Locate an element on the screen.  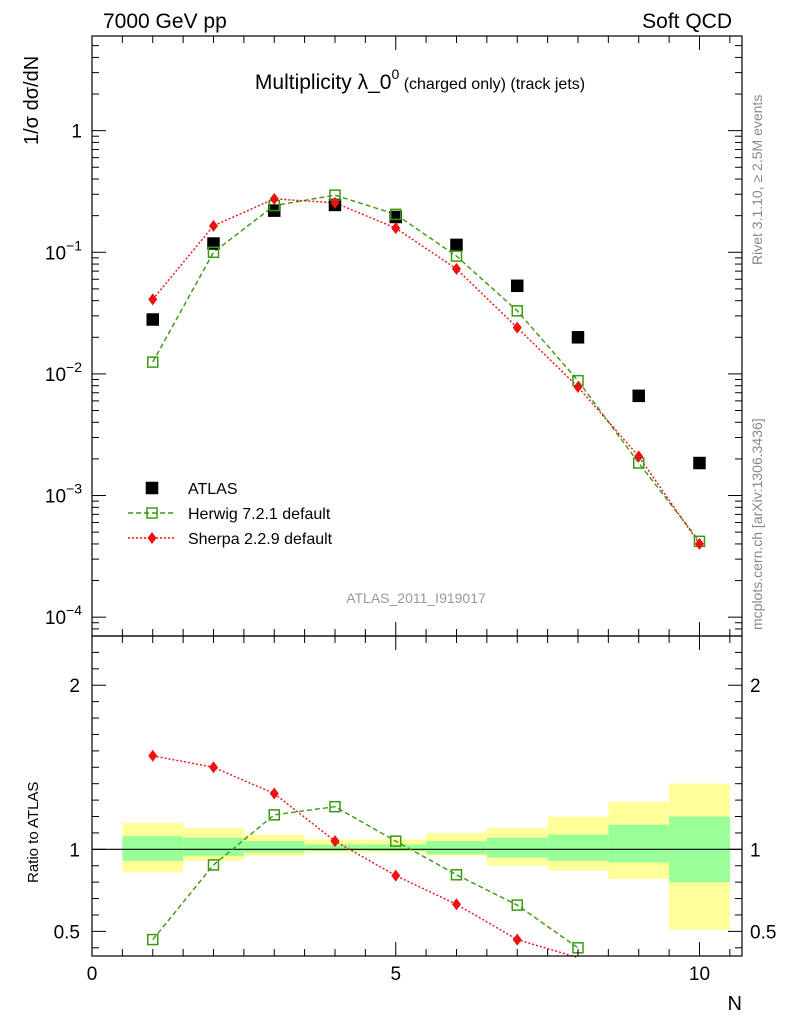
legend-label: Sherpa 2.2.9 default is located at coordinates (260, 539).